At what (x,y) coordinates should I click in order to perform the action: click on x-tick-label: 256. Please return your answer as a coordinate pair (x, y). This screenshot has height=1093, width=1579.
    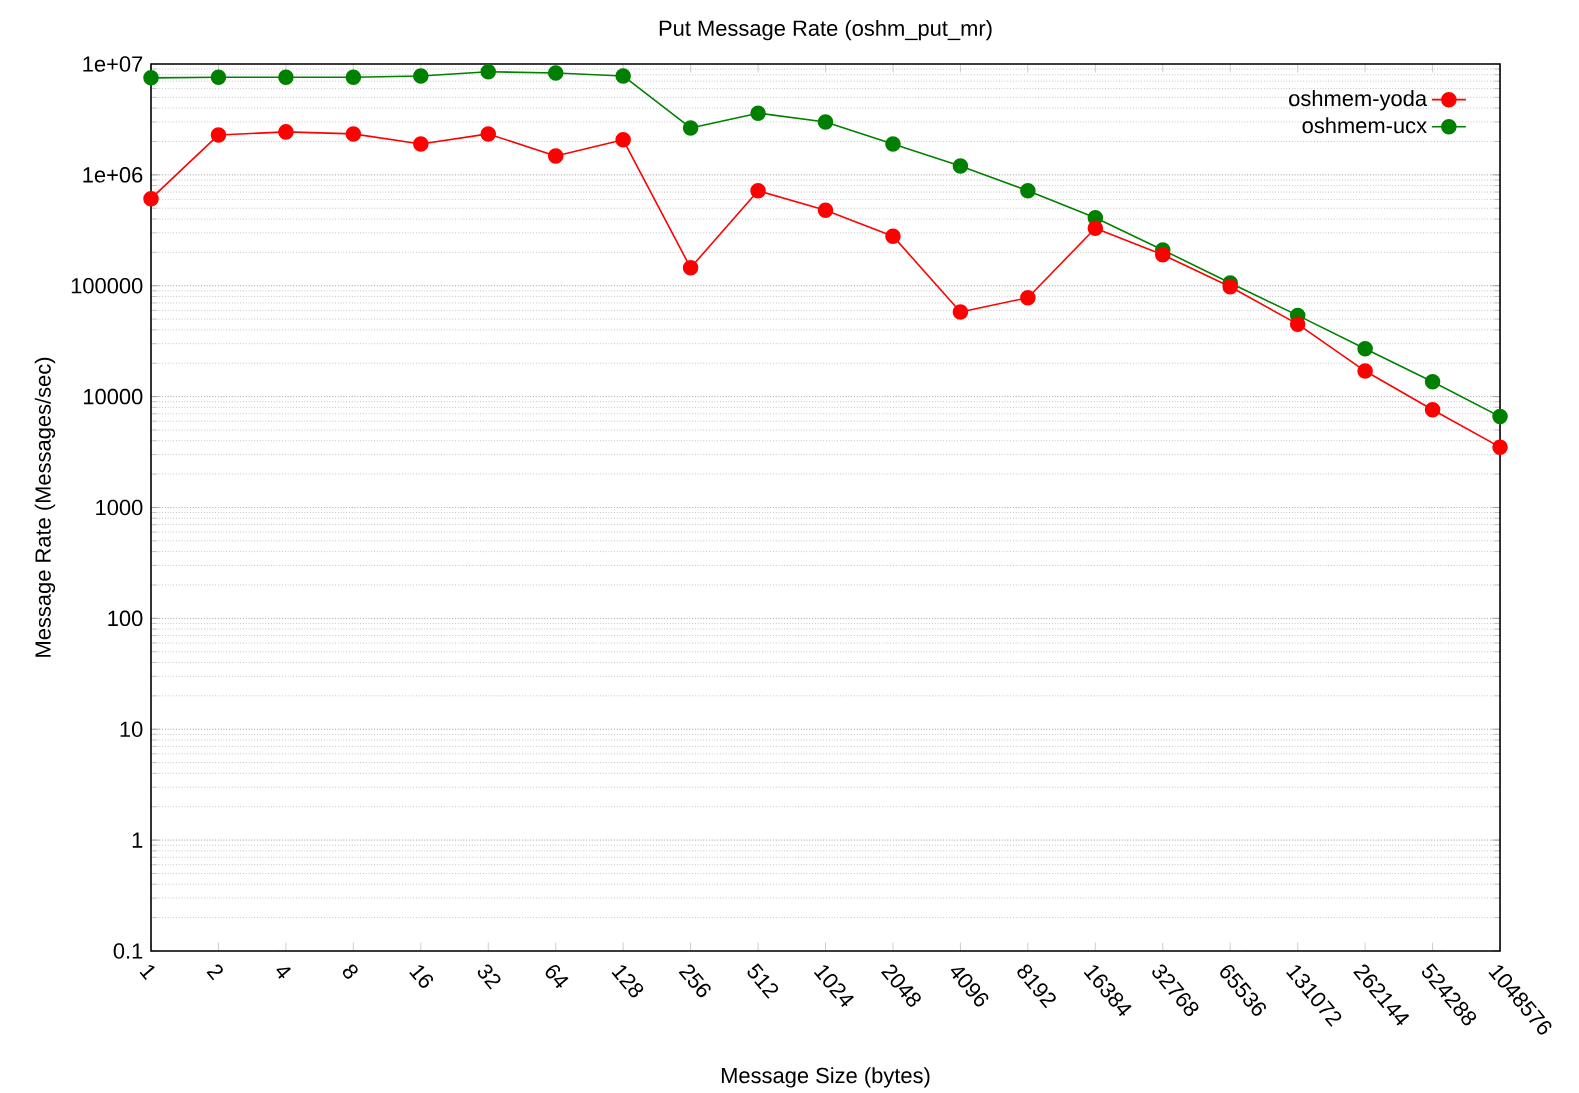
    Looking at the image, I should click on (694, 981).